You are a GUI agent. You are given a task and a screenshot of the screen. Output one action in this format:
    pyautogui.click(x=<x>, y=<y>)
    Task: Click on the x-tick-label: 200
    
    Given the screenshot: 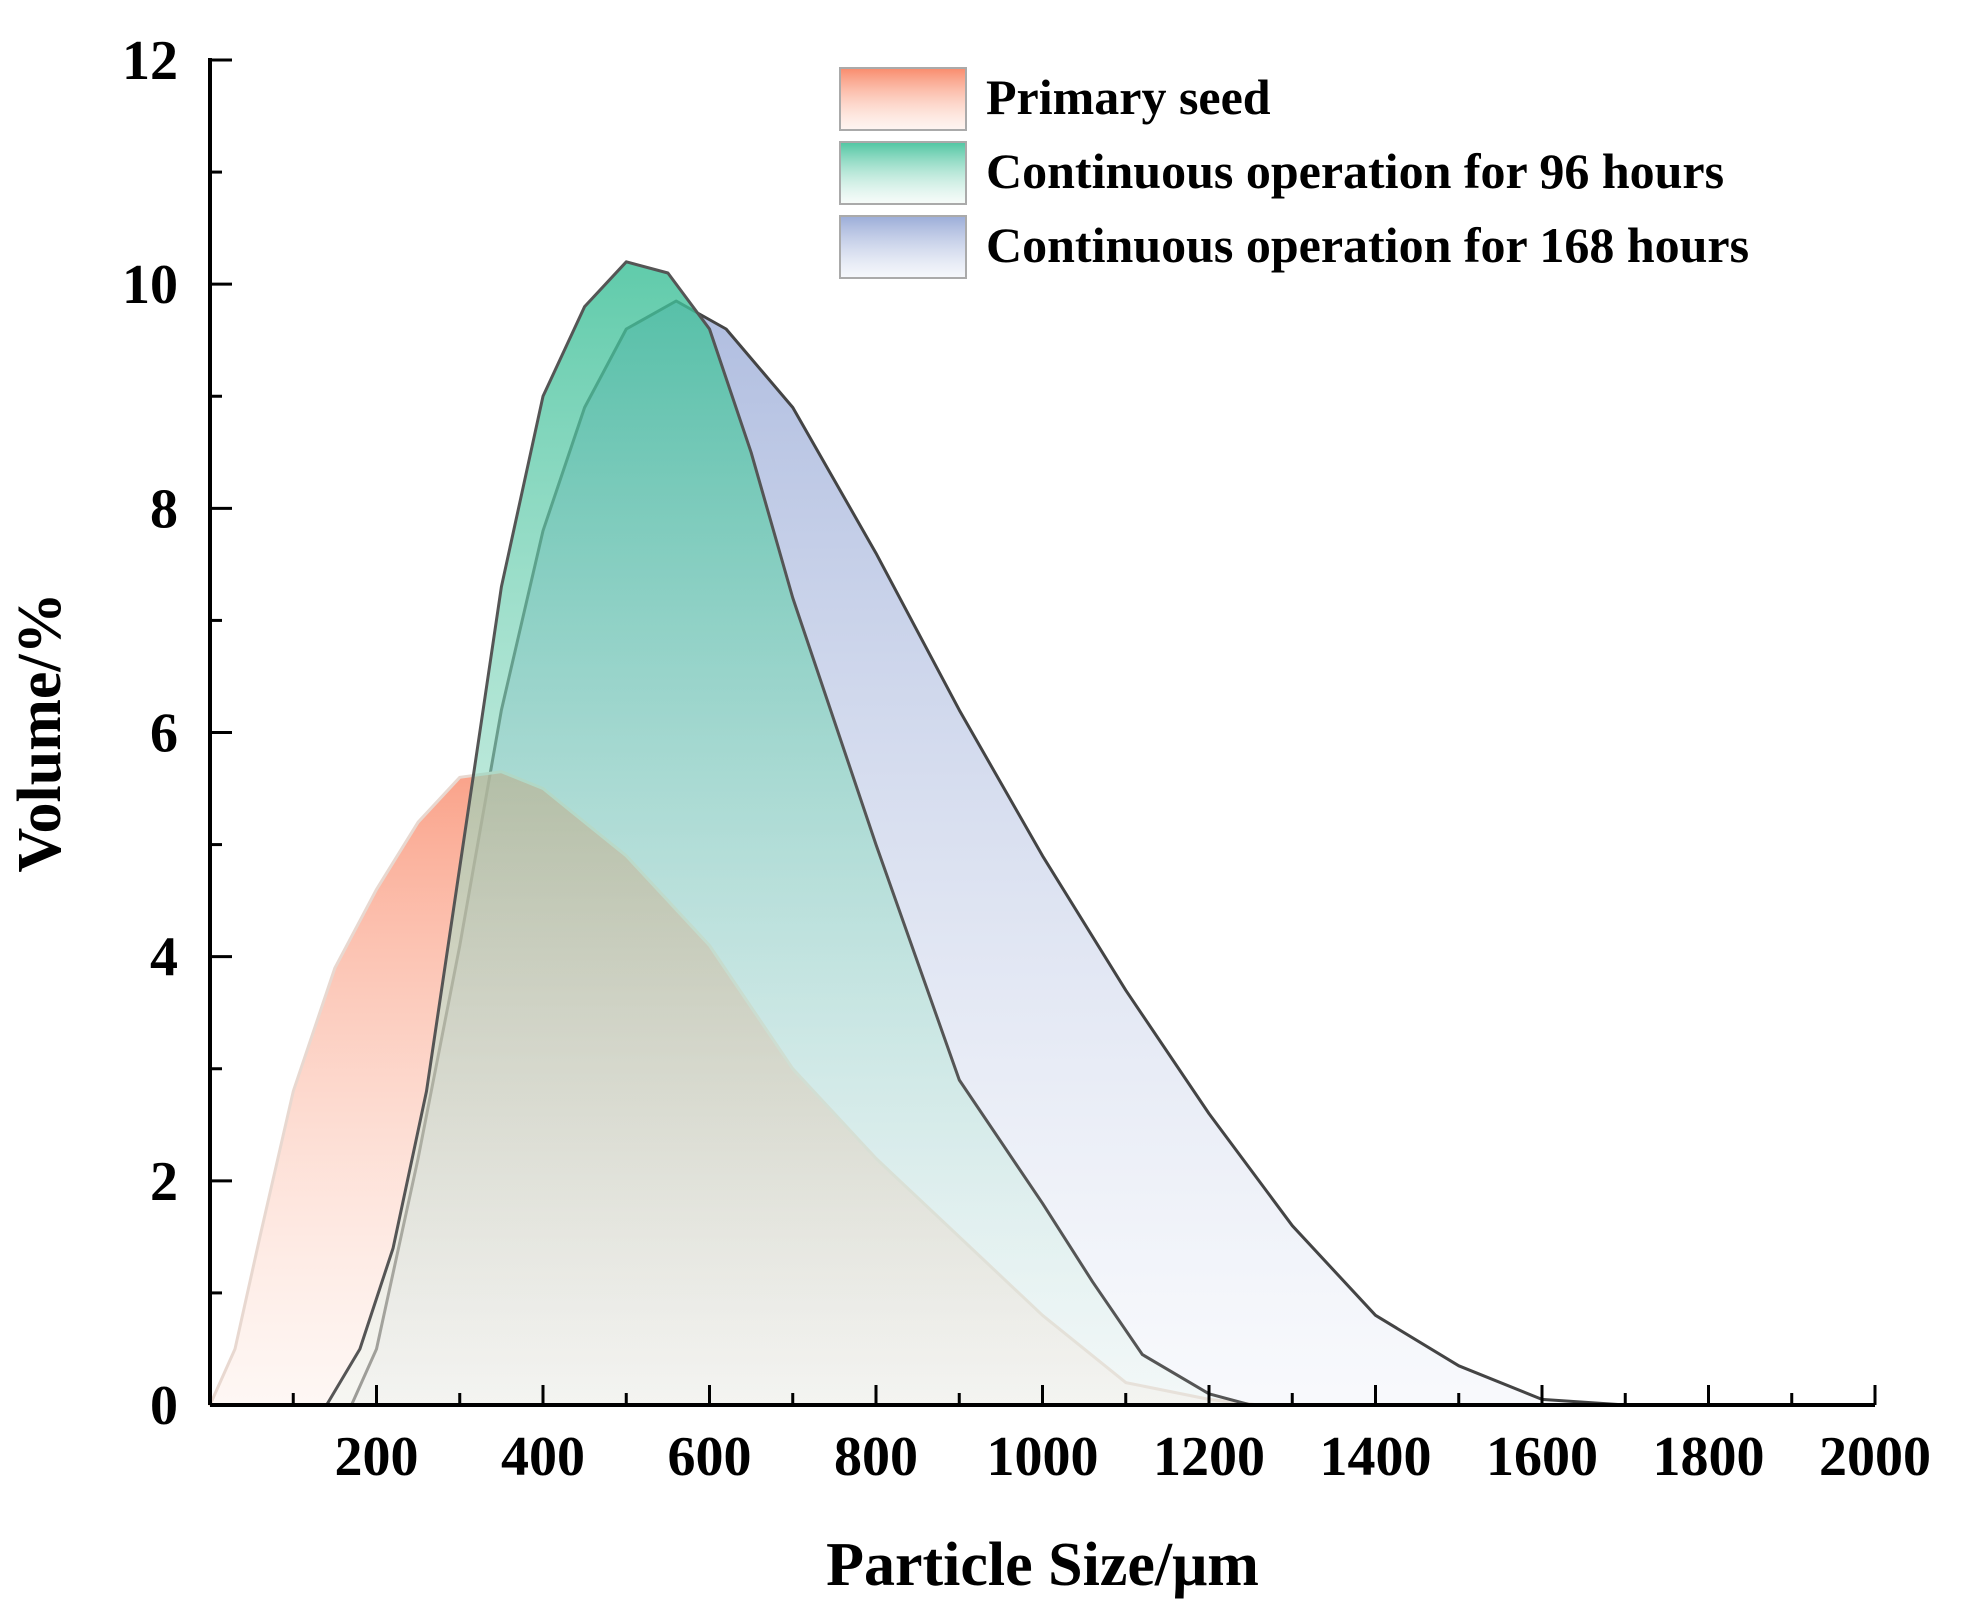 What is the action you would take?
    pyautogui.click(x=377, y=1457)
    